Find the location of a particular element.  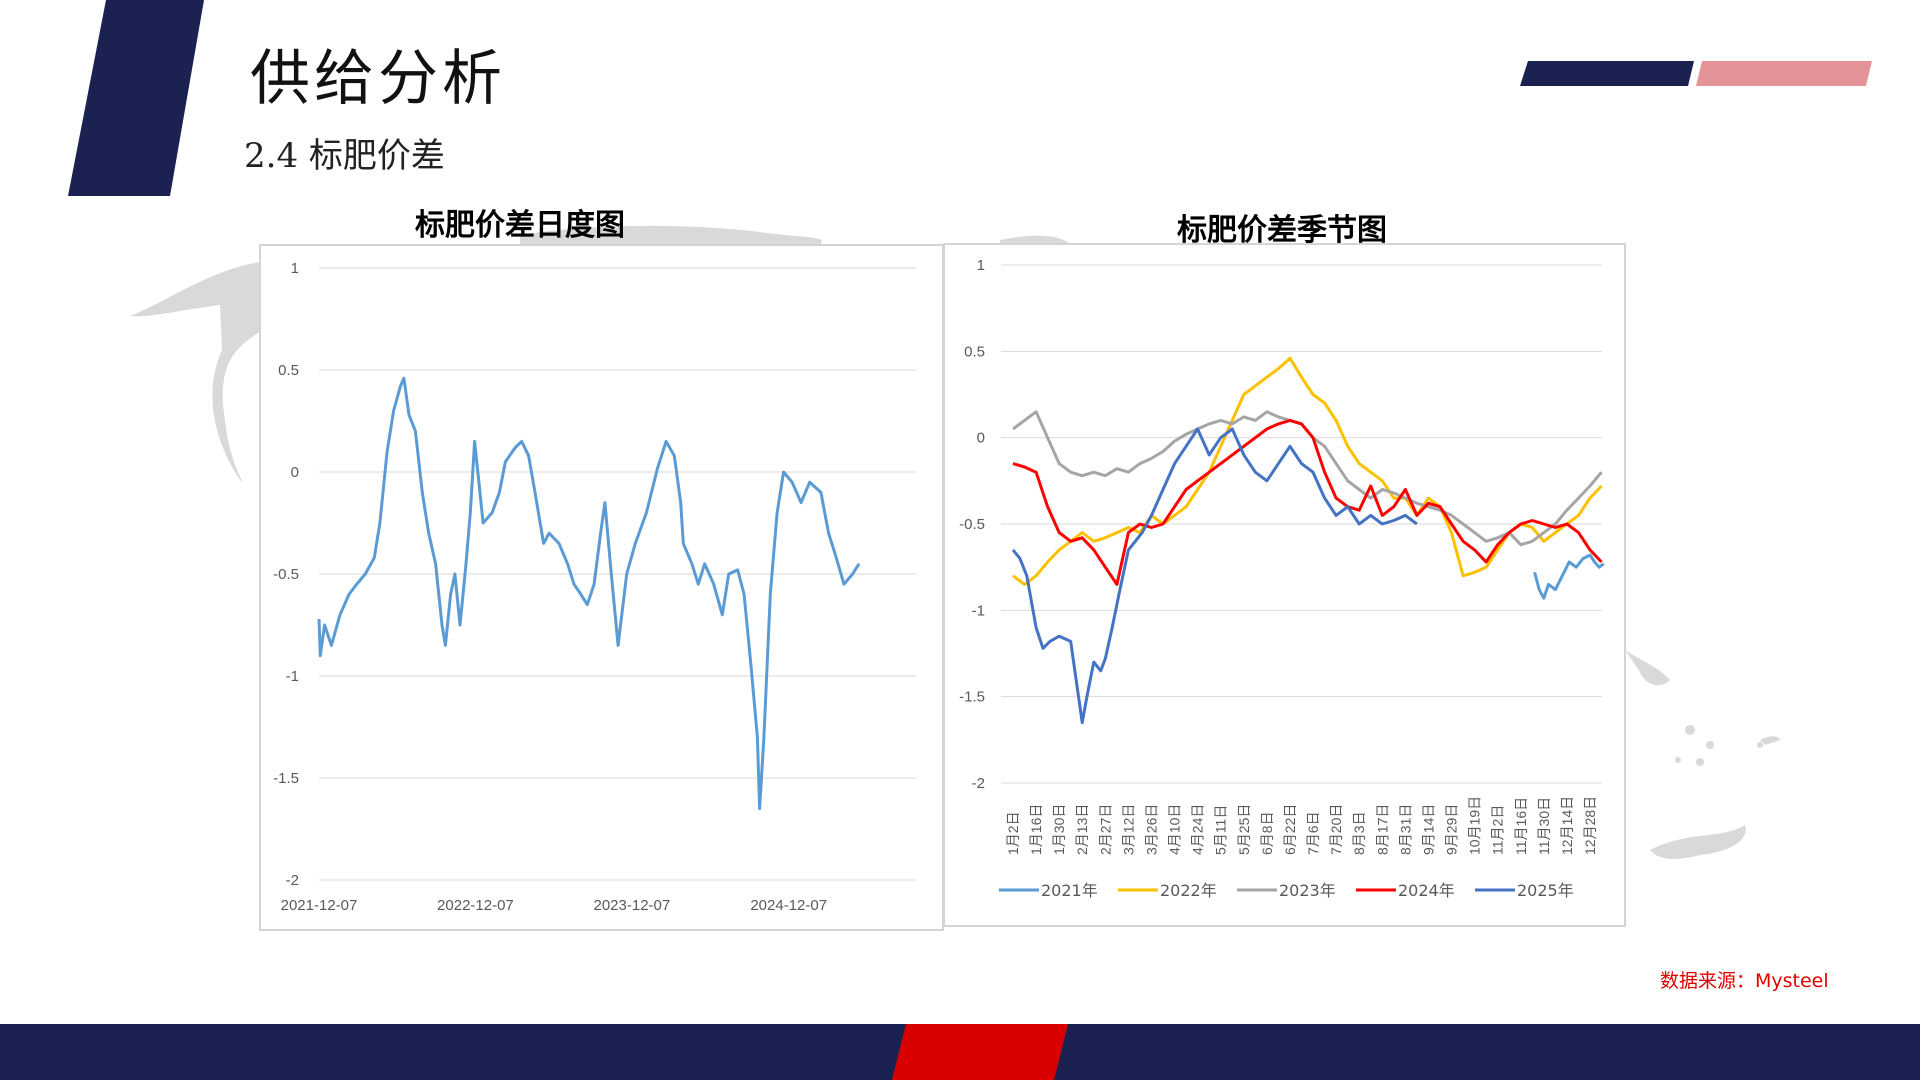

x-tick-label: 7月6日 is located at coordinates (1313, 833).